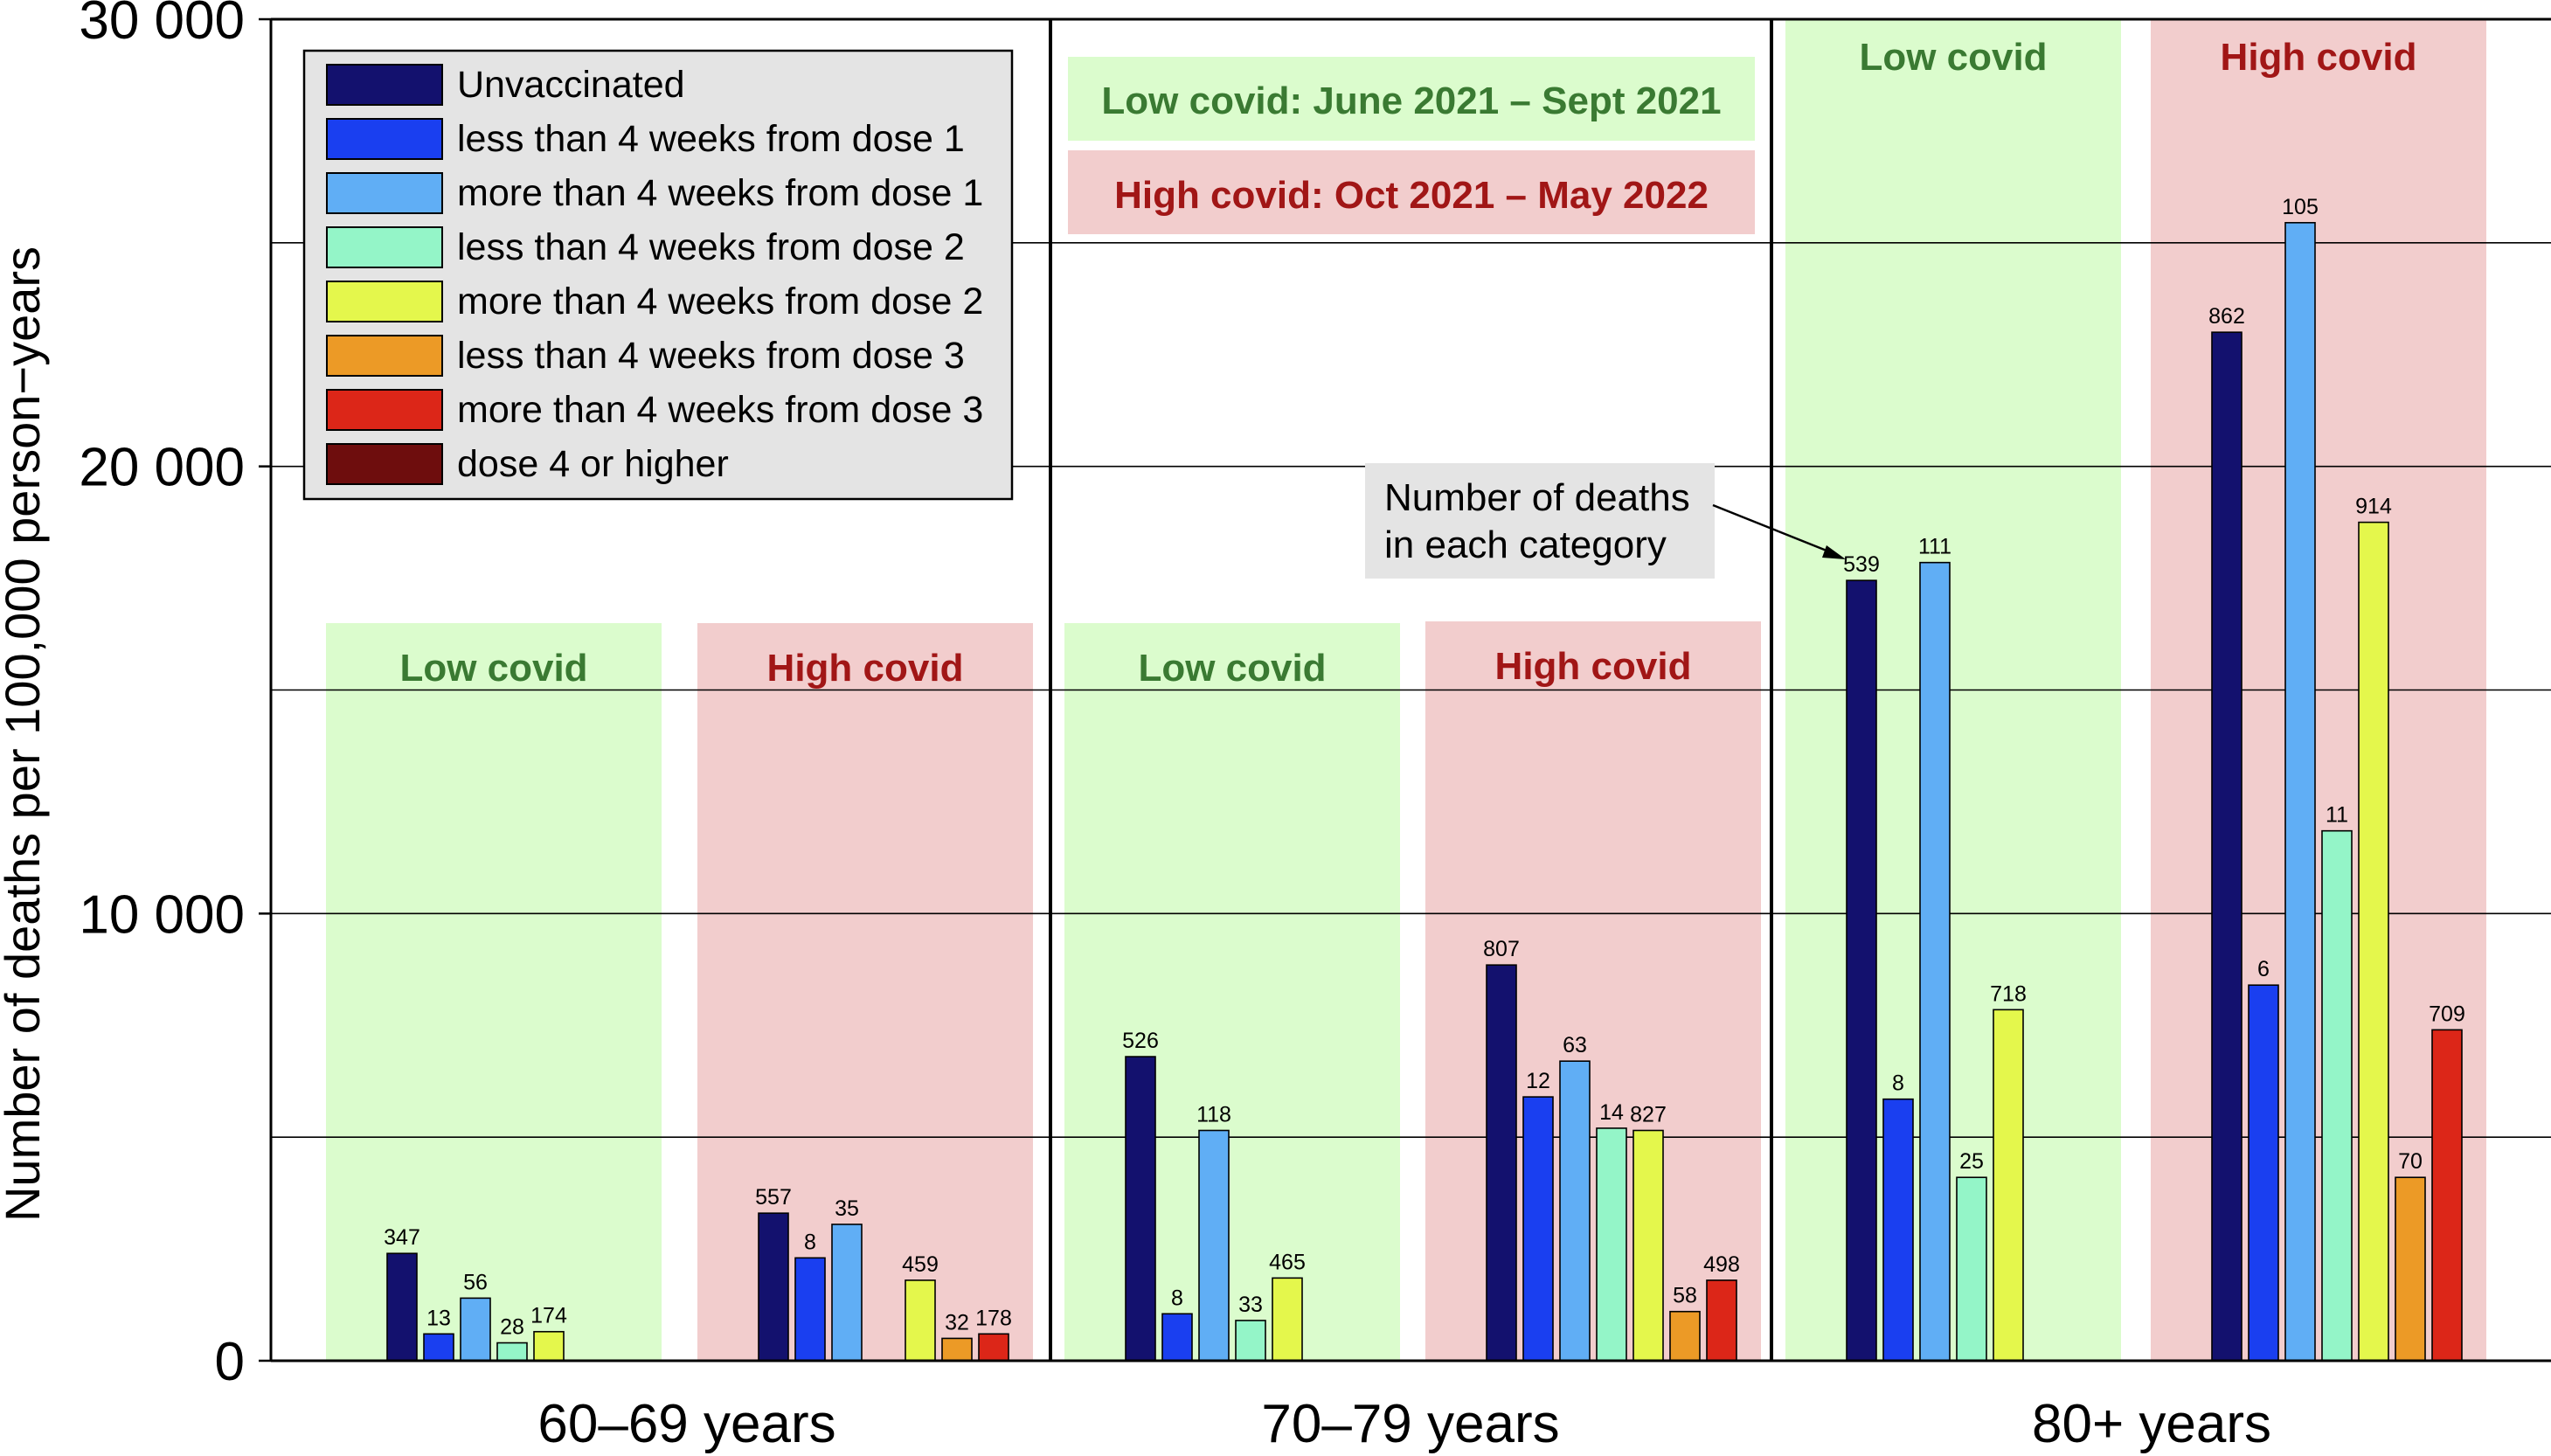  What do you see at coordinates (1250, 1341) in the screenshot?
I see `bar-g2-low-cat3` at bounding box center [1250, 1341].